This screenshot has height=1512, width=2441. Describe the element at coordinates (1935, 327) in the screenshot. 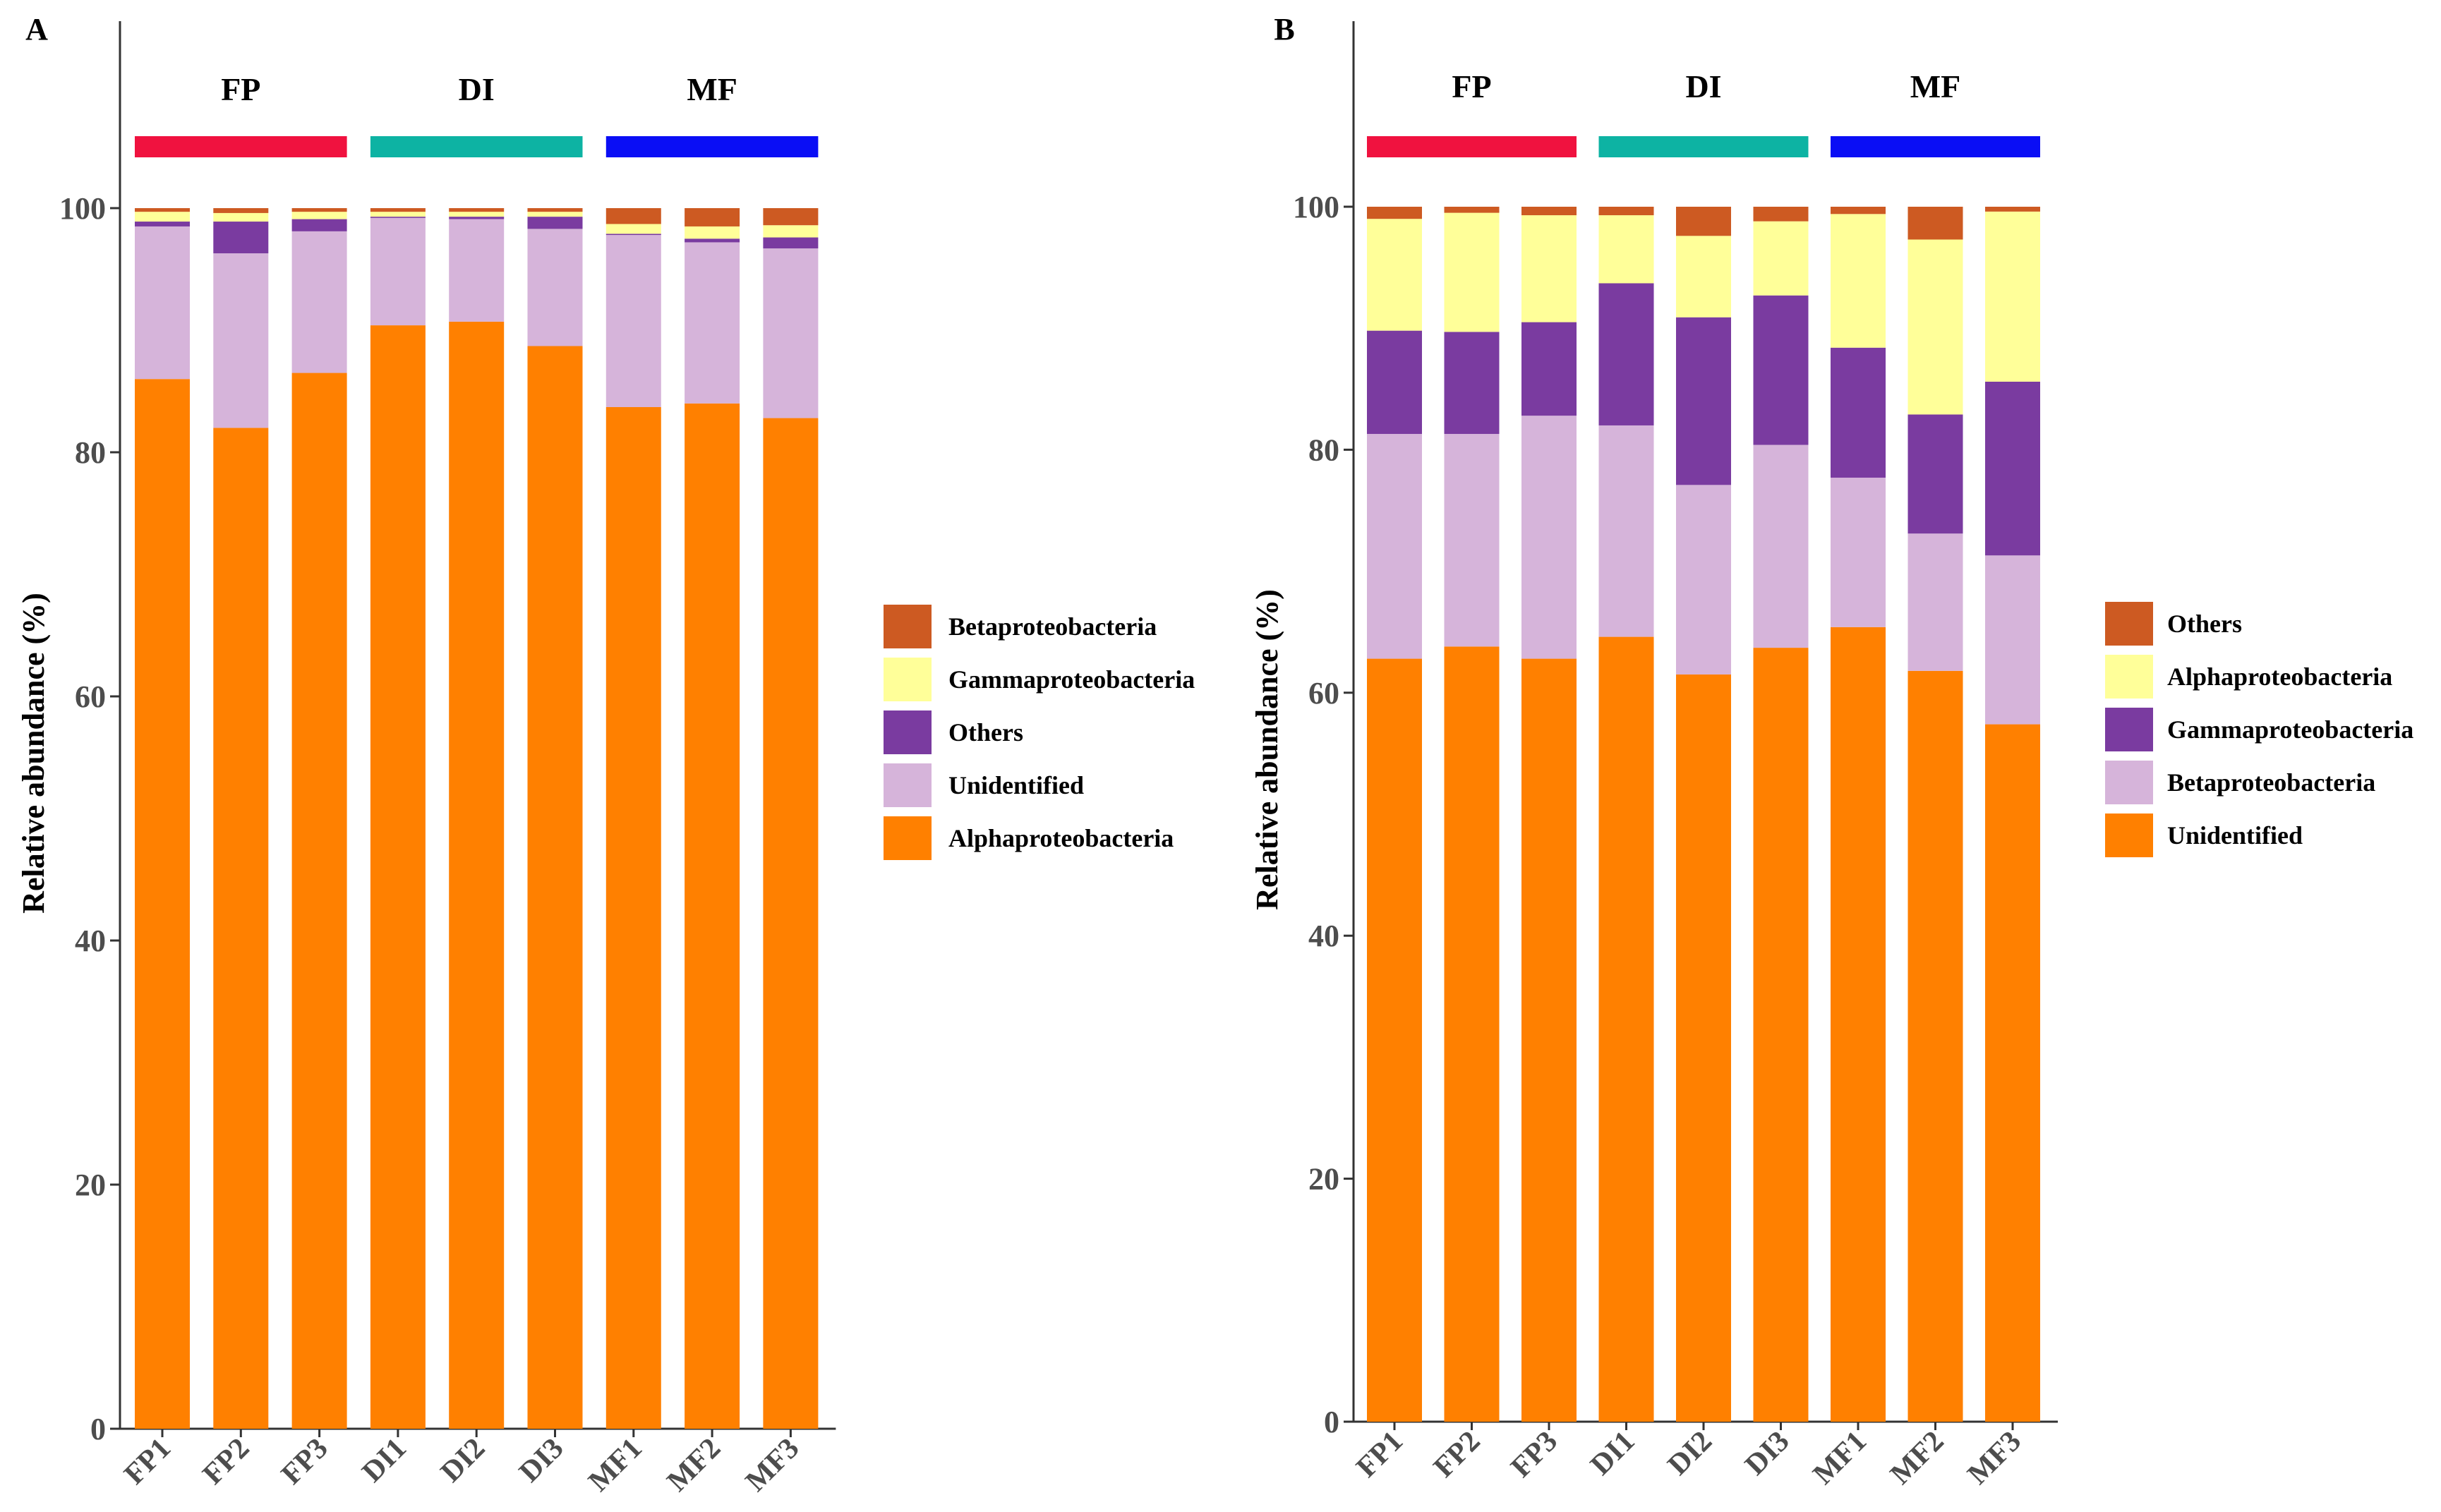

I see `bar-segment-mf2-alphaproteobacteria` at that location.